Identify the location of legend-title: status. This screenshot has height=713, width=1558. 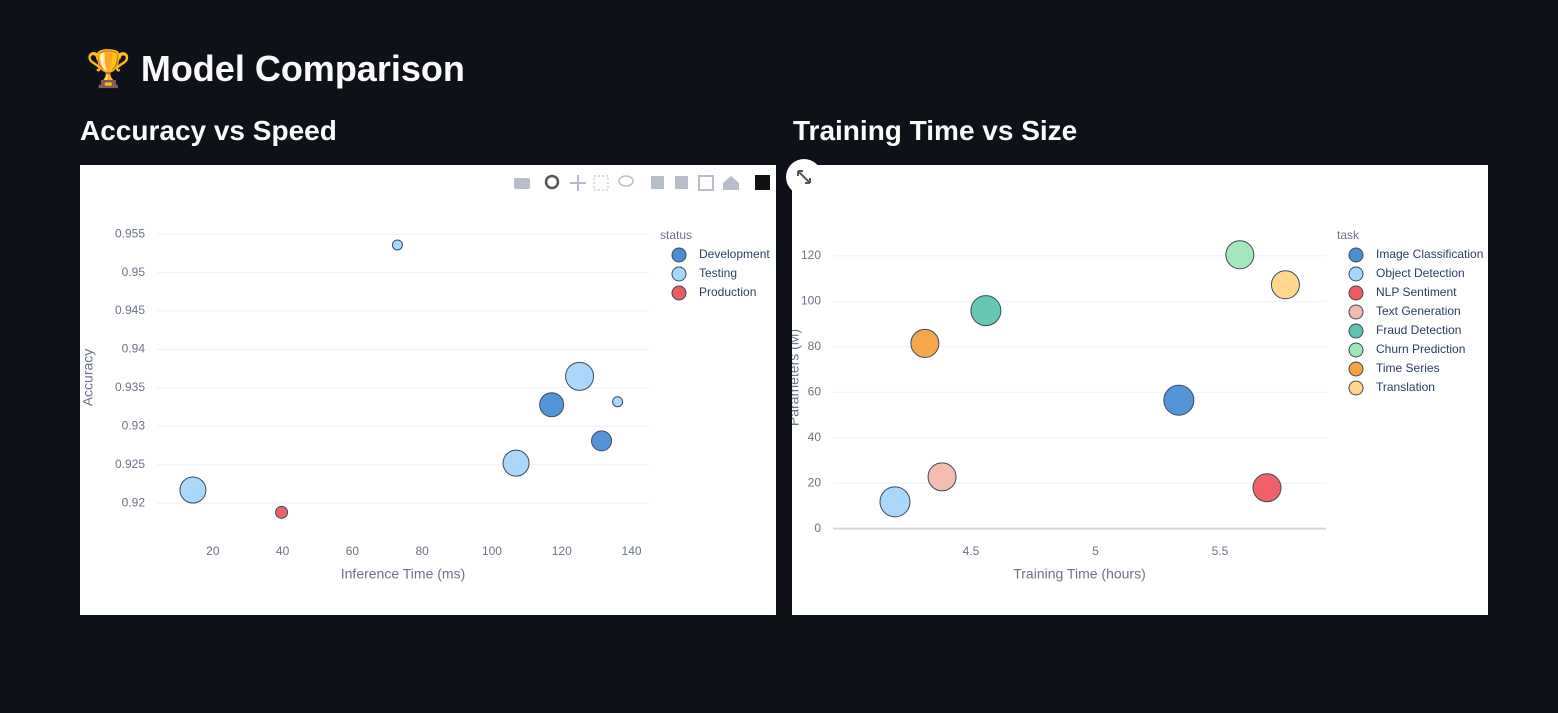
(676, 235).